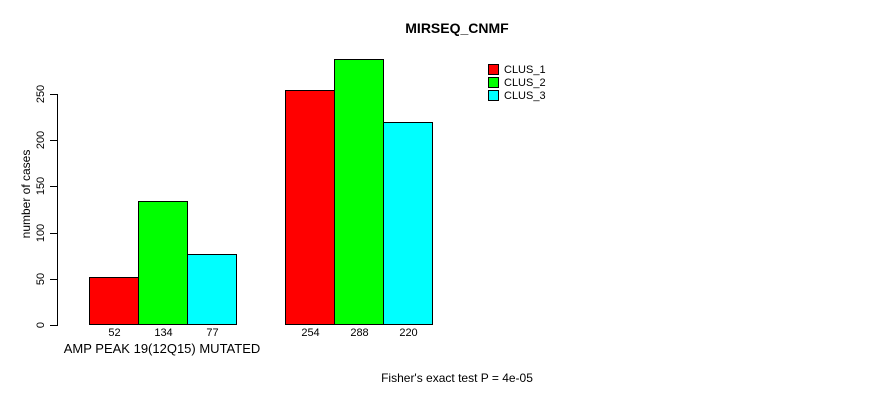 This screenshot has height=400, width=890. Describe the element at coordinates (359, 192) in the screenshot. I see `bar-clus_2-group2` at that location.